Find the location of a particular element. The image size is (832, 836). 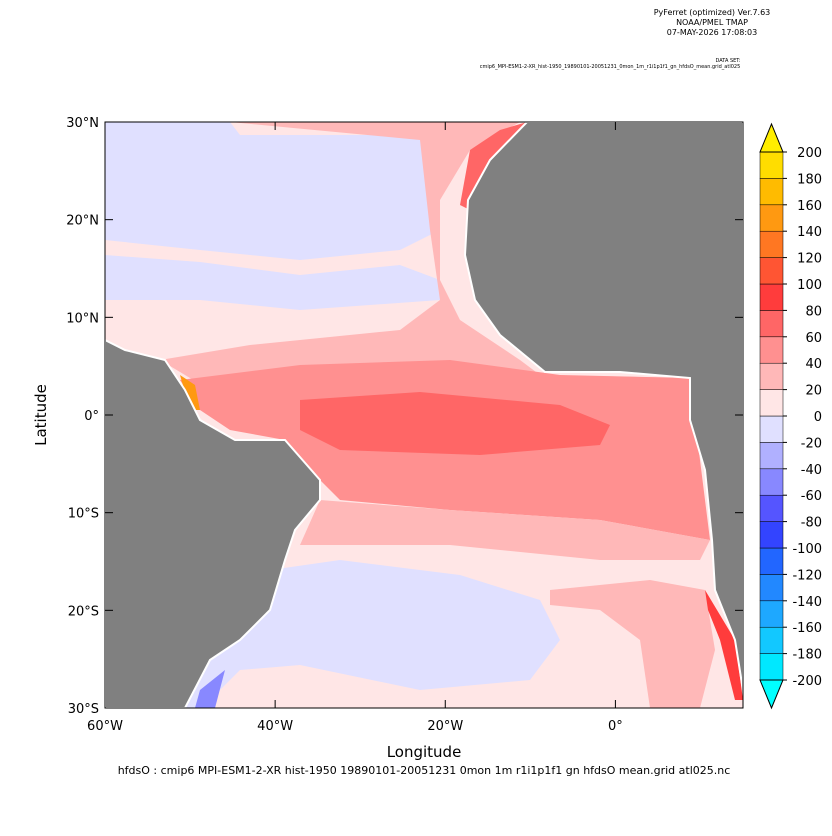

colorbar-label: 0 is located at coordinates (818, 417).